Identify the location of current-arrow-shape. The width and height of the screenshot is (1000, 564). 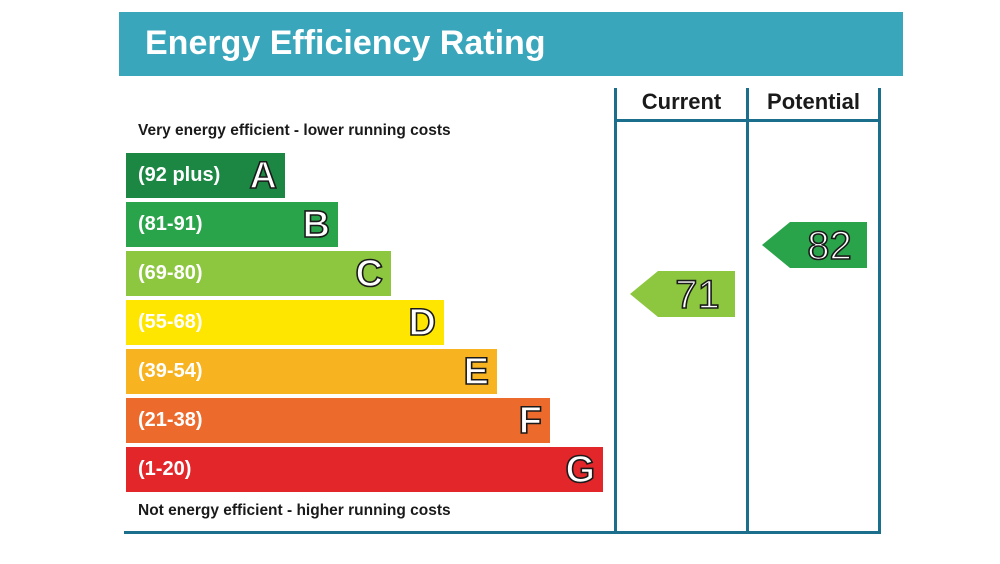
(682, 294).